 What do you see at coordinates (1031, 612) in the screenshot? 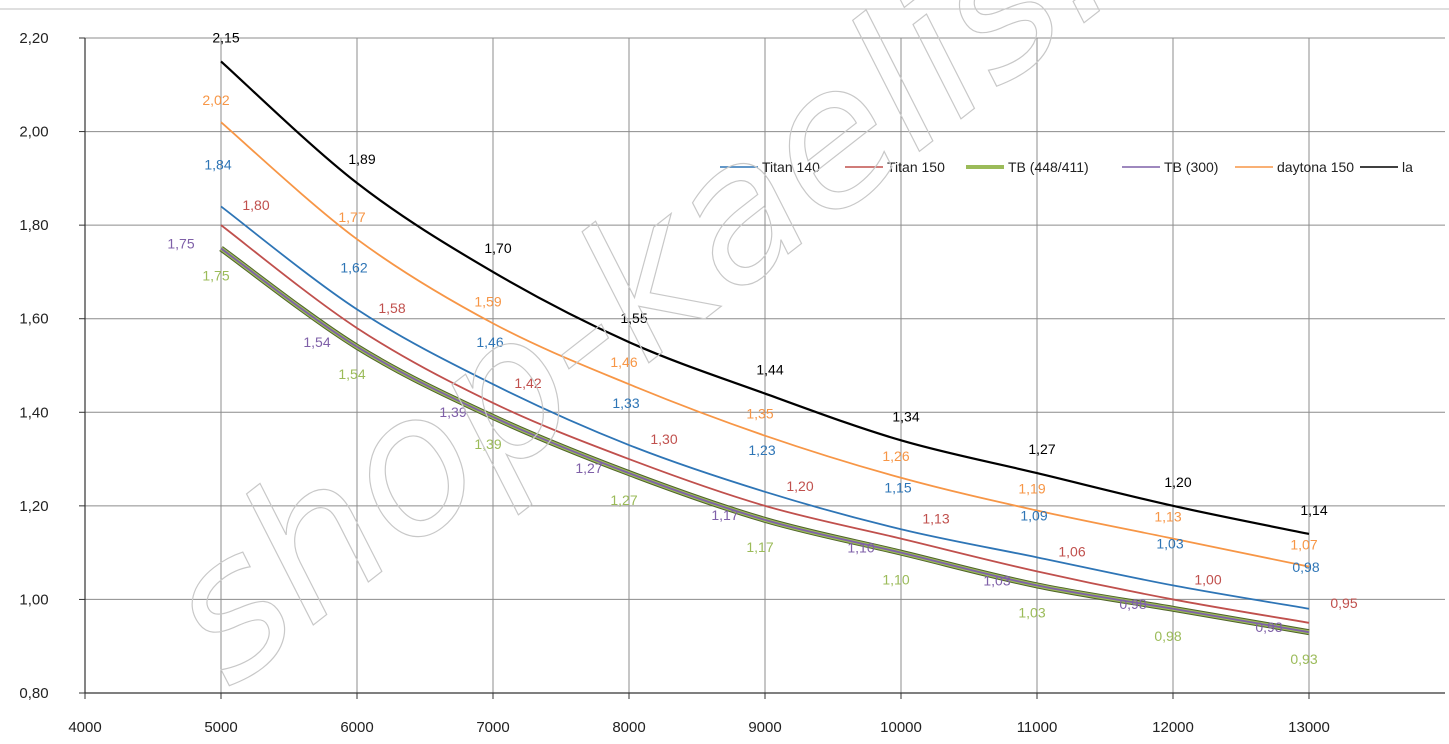
I see `data-label-tb-448-411: 1,03` at bounding box center [1031, 612].